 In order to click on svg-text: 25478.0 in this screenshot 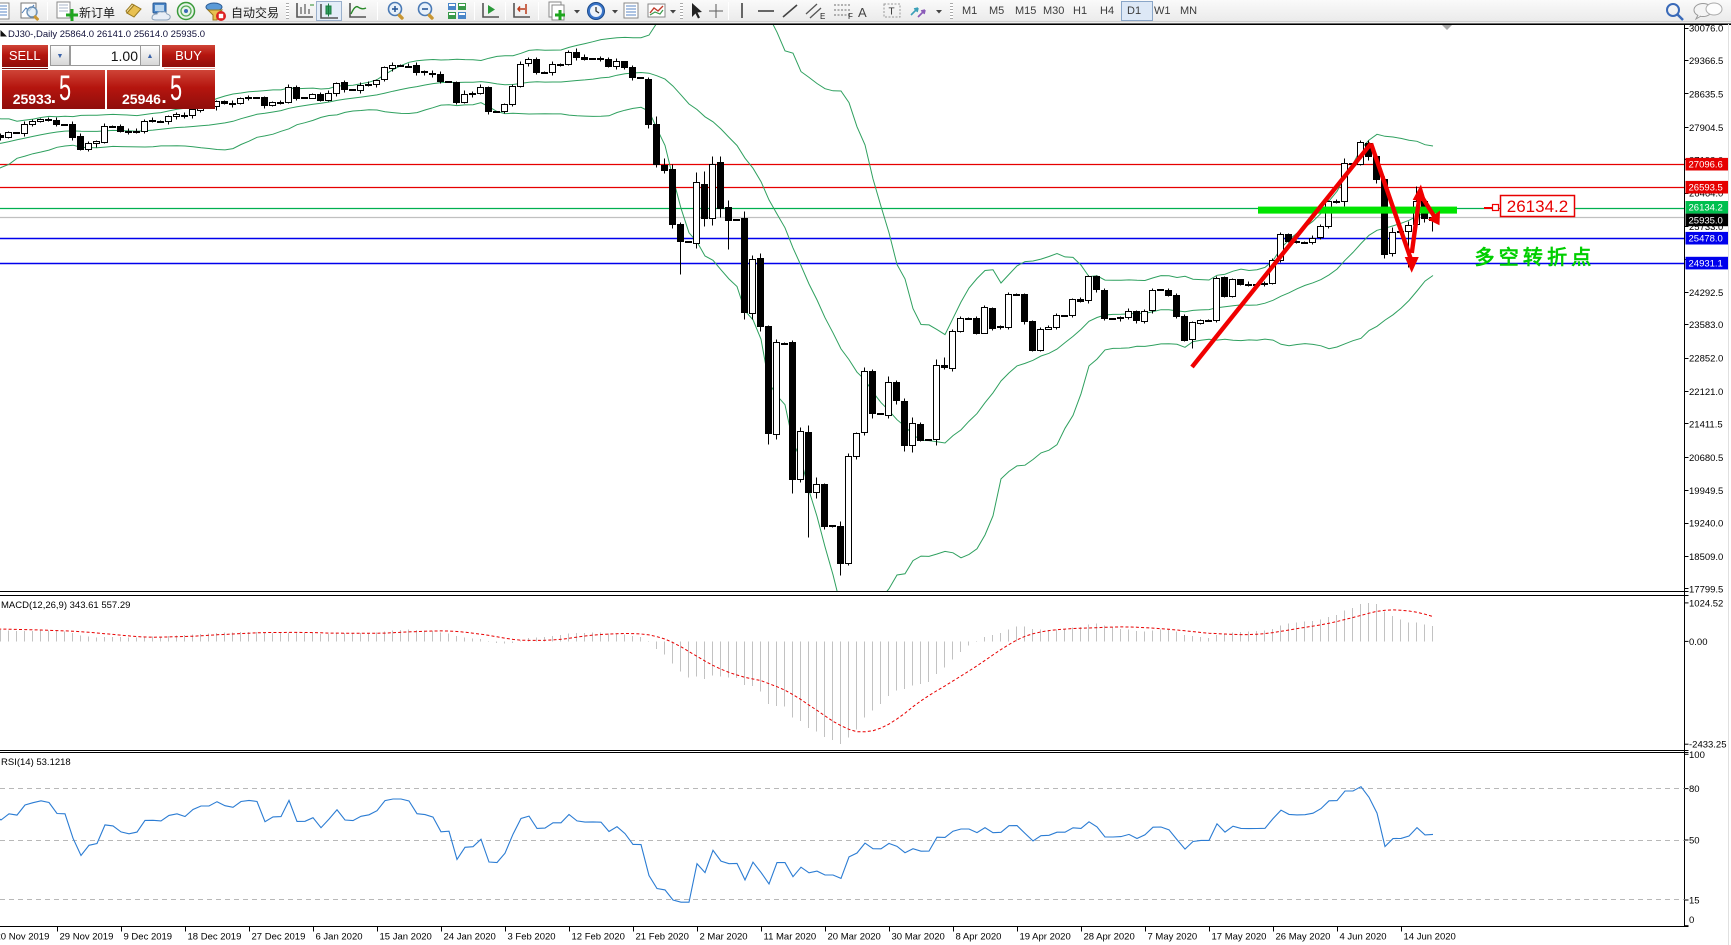, I will do `click(1706, 239)`.